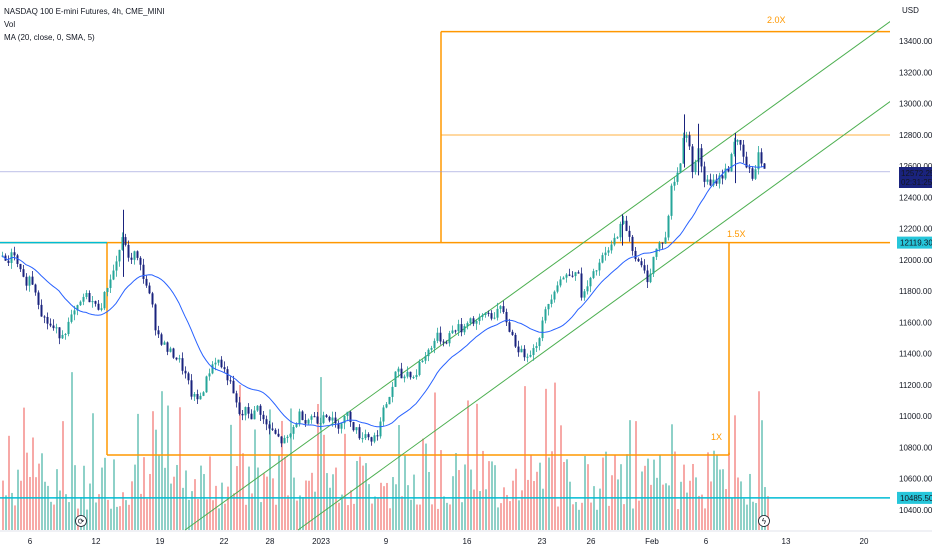 This screenshot has height=550, width=932. I want to click on volume-indicator-label: Vol, so click(10, 24).